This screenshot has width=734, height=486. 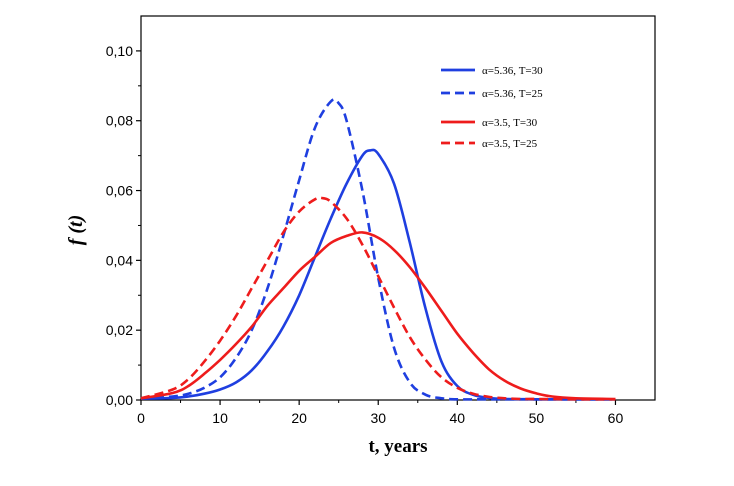 What do you see at coordinates (512, 71) in the screenshot?
I see `series-alpha-5-36-t30-legend-label: α=5.36, T=30` at bounding box center [512, 71].